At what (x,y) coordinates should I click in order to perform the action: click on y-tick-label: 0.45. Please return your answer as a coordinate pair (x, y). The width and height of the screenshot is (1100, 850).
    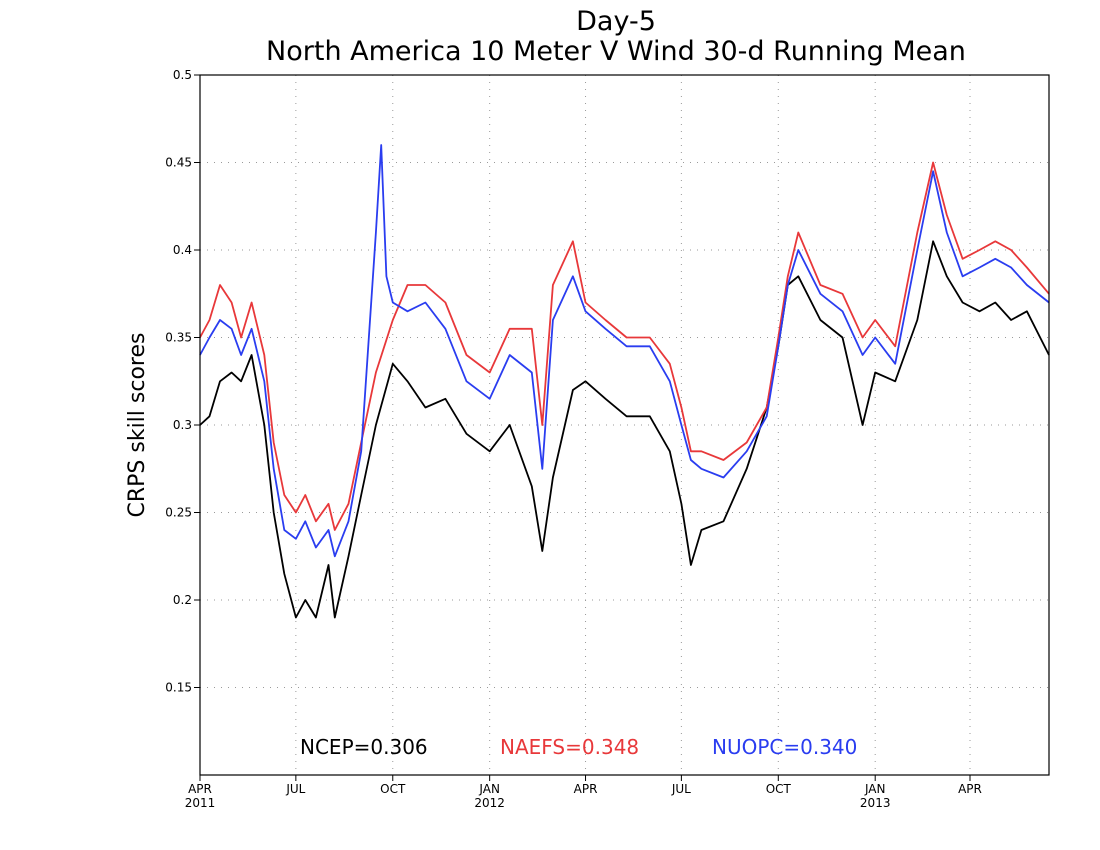
    Looking at the image, I should click on (178, 163).